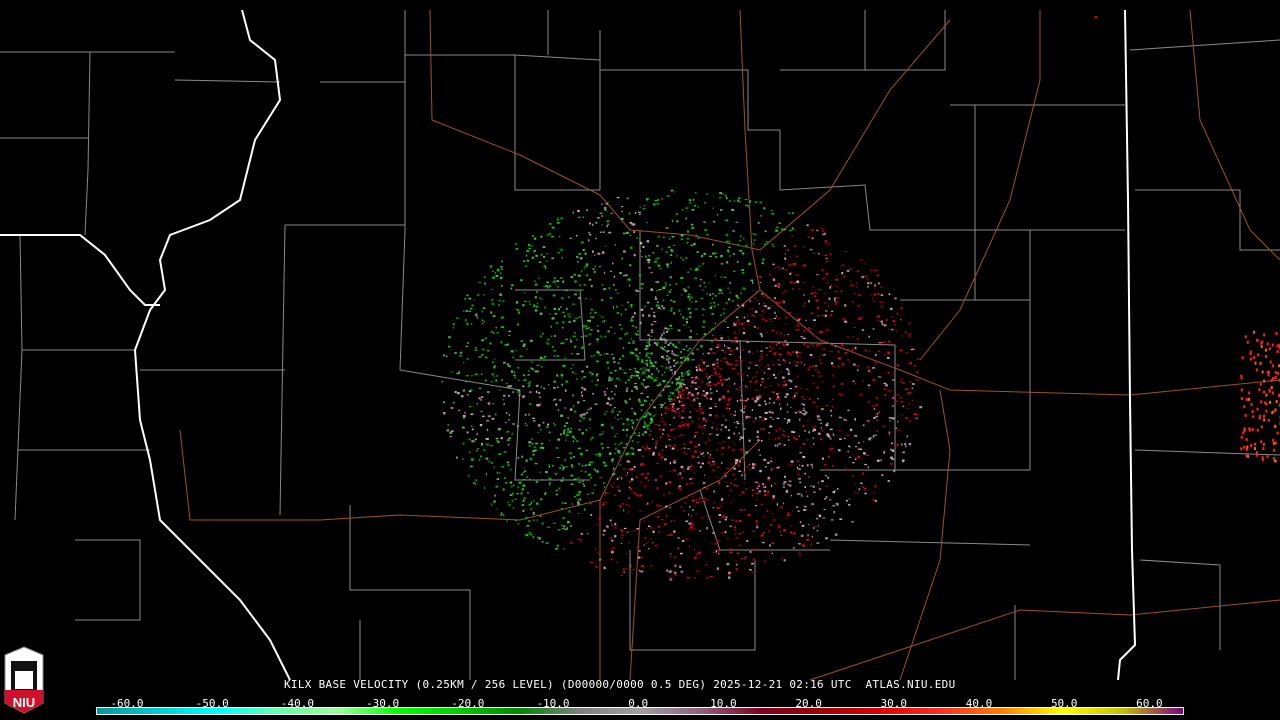  What do you see at coordinates (1064, 703) in the screenshot?
I see `colorbar-tick: 50.0` at bounding box center [1064, 703].